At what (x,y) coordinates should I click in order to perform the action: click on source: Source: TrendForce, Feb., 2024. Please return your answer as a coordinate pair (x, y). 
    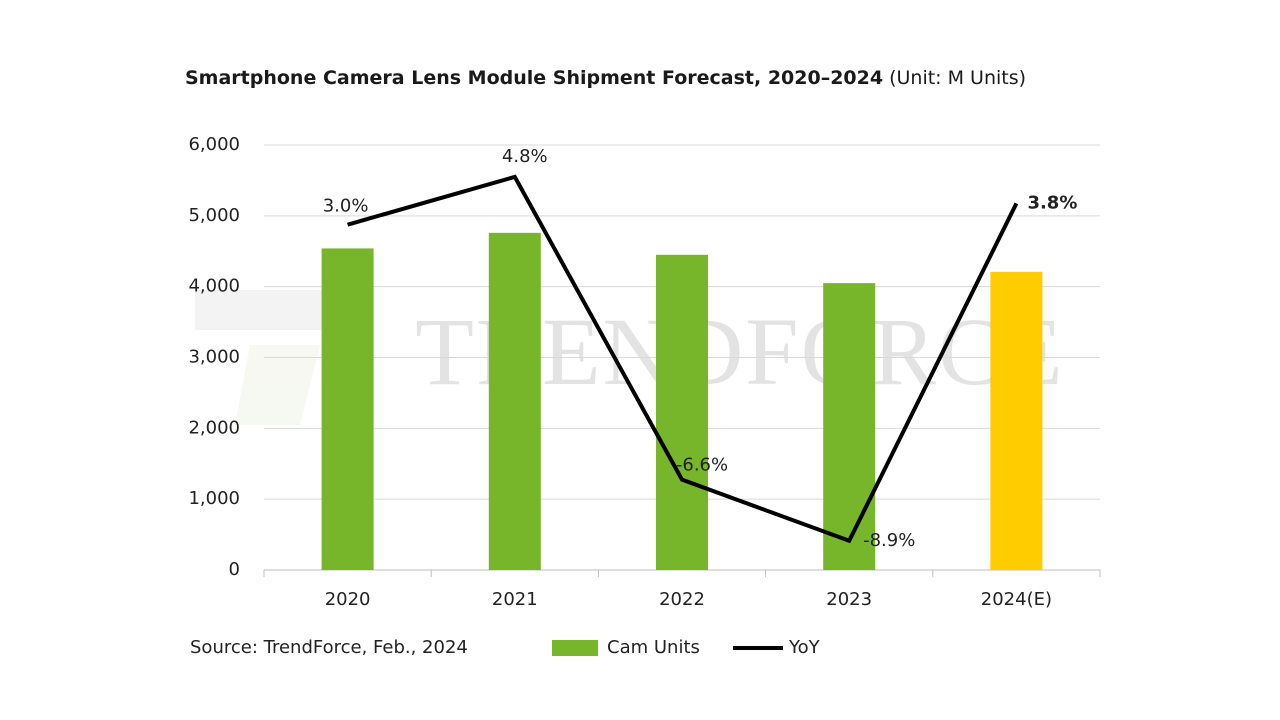
    Looking at the image, I should click on (329, 647).